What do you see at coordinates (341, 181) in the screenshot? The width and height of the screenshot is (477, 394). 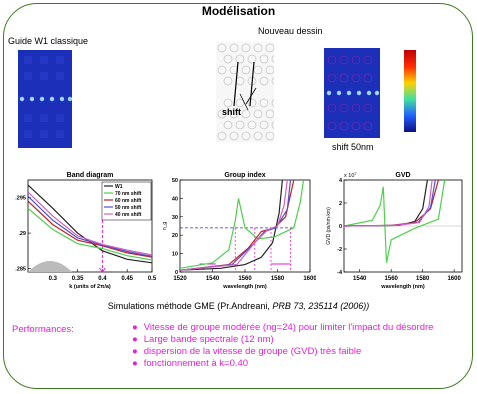 I see `y-tick-label: 4` at bounding box center [341, 181].